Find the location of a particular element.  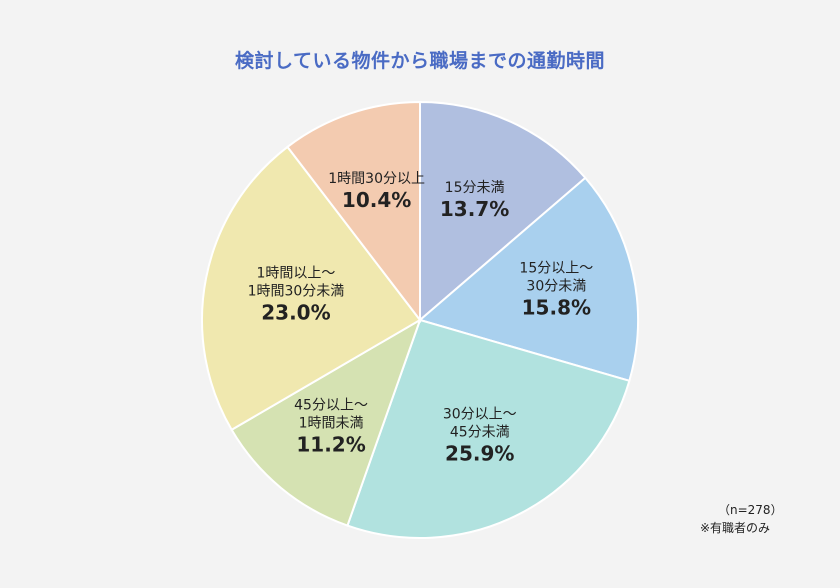

slice-label-3-line-2: 45分未満 is located at coordinates (480, 432).